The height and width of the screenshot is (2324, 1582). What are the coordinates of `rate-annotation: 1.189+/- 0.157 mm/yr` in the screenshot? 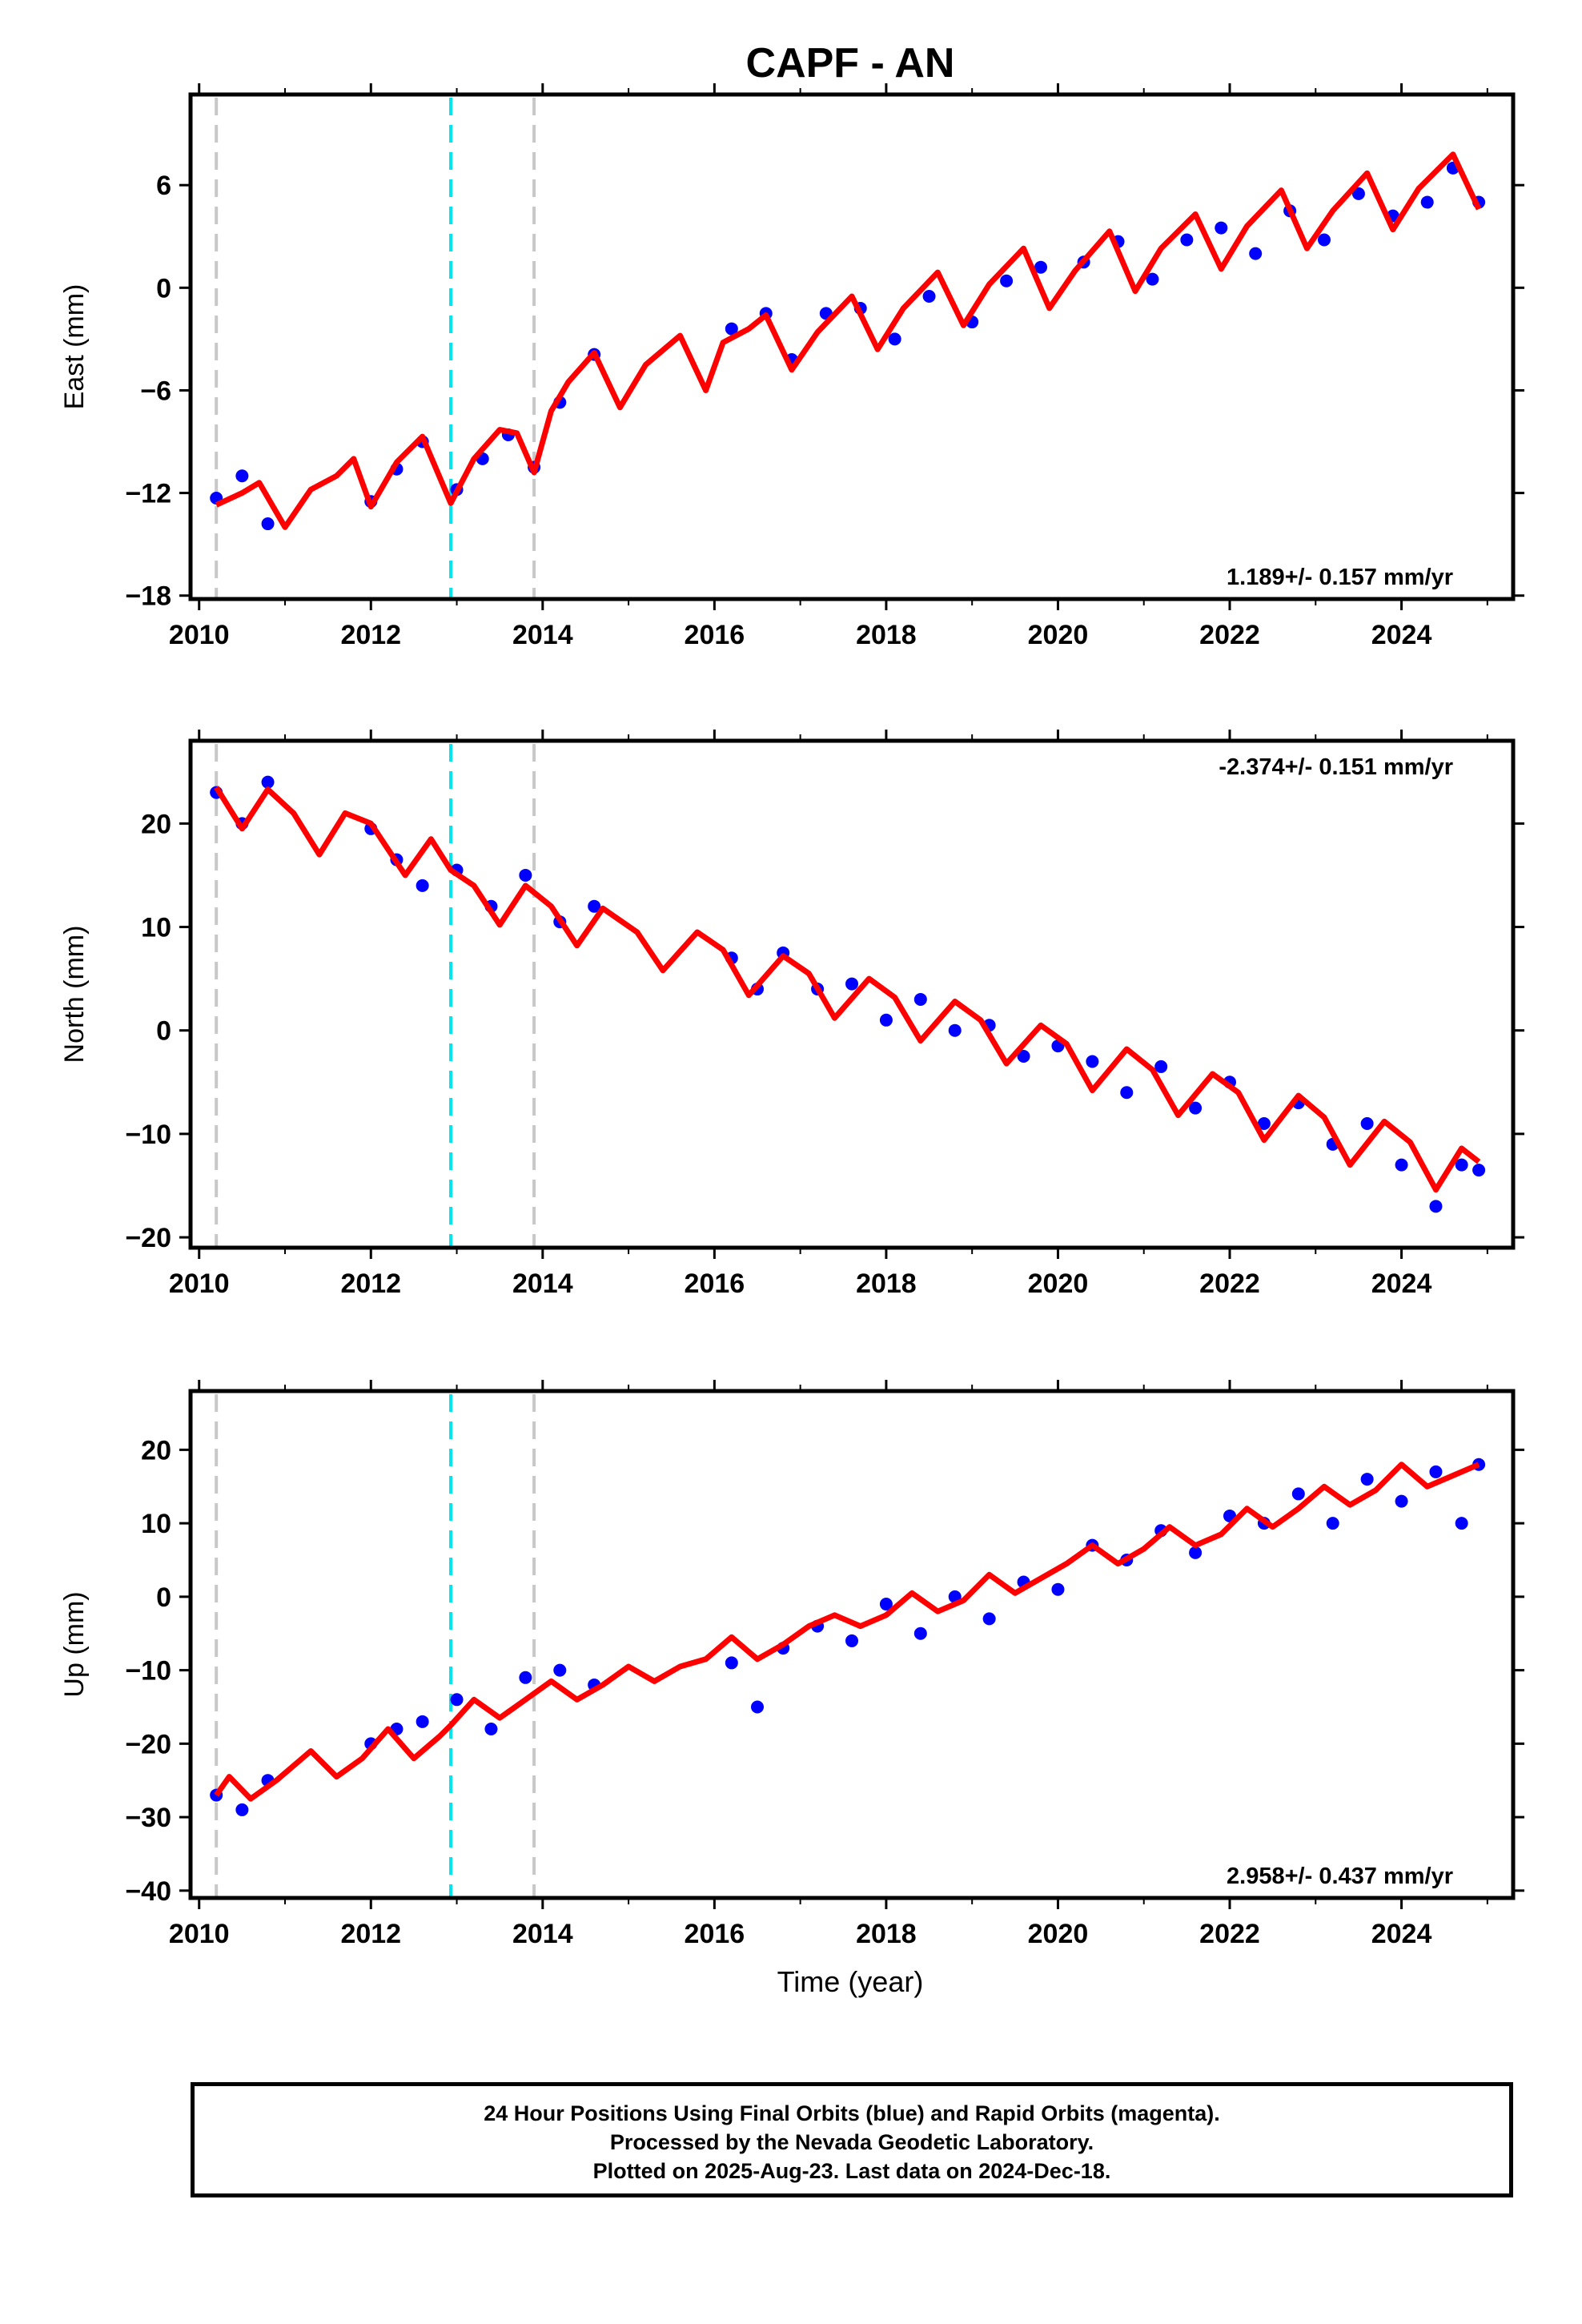 It's located at (1340, 577).